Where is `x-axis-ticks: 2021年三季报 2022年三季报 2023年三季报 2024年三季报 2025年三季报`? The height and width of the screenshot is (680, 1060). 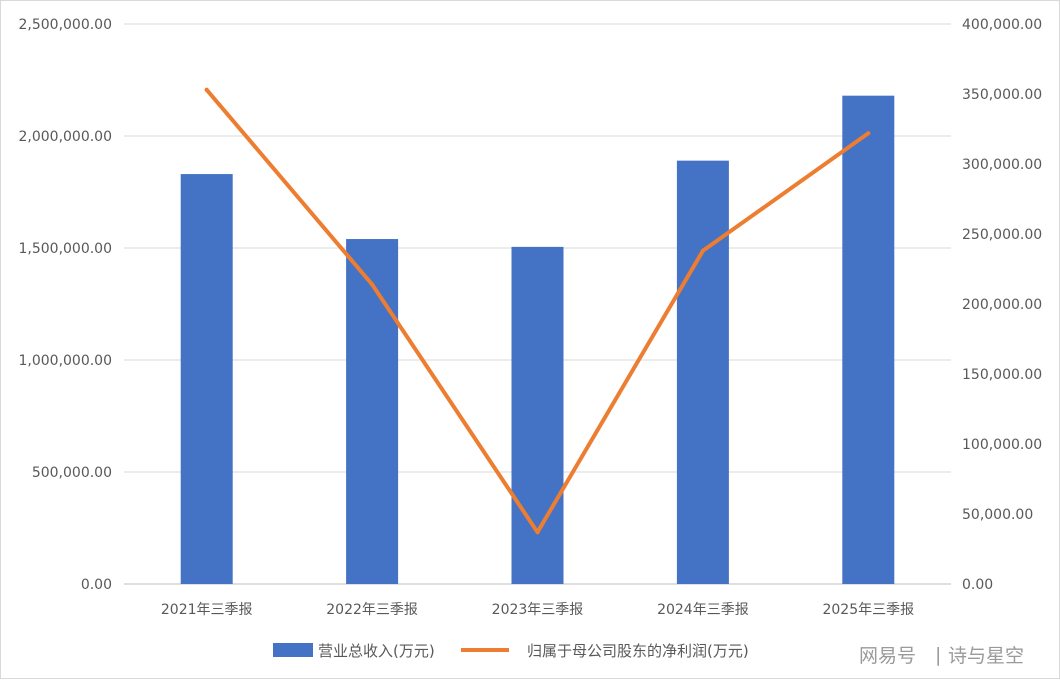 x-axis-ticks: 2021年三季报 2022年三季报 2023年三季报 2024年三季报 2025年三季报 is located at coordinates (537, 610).